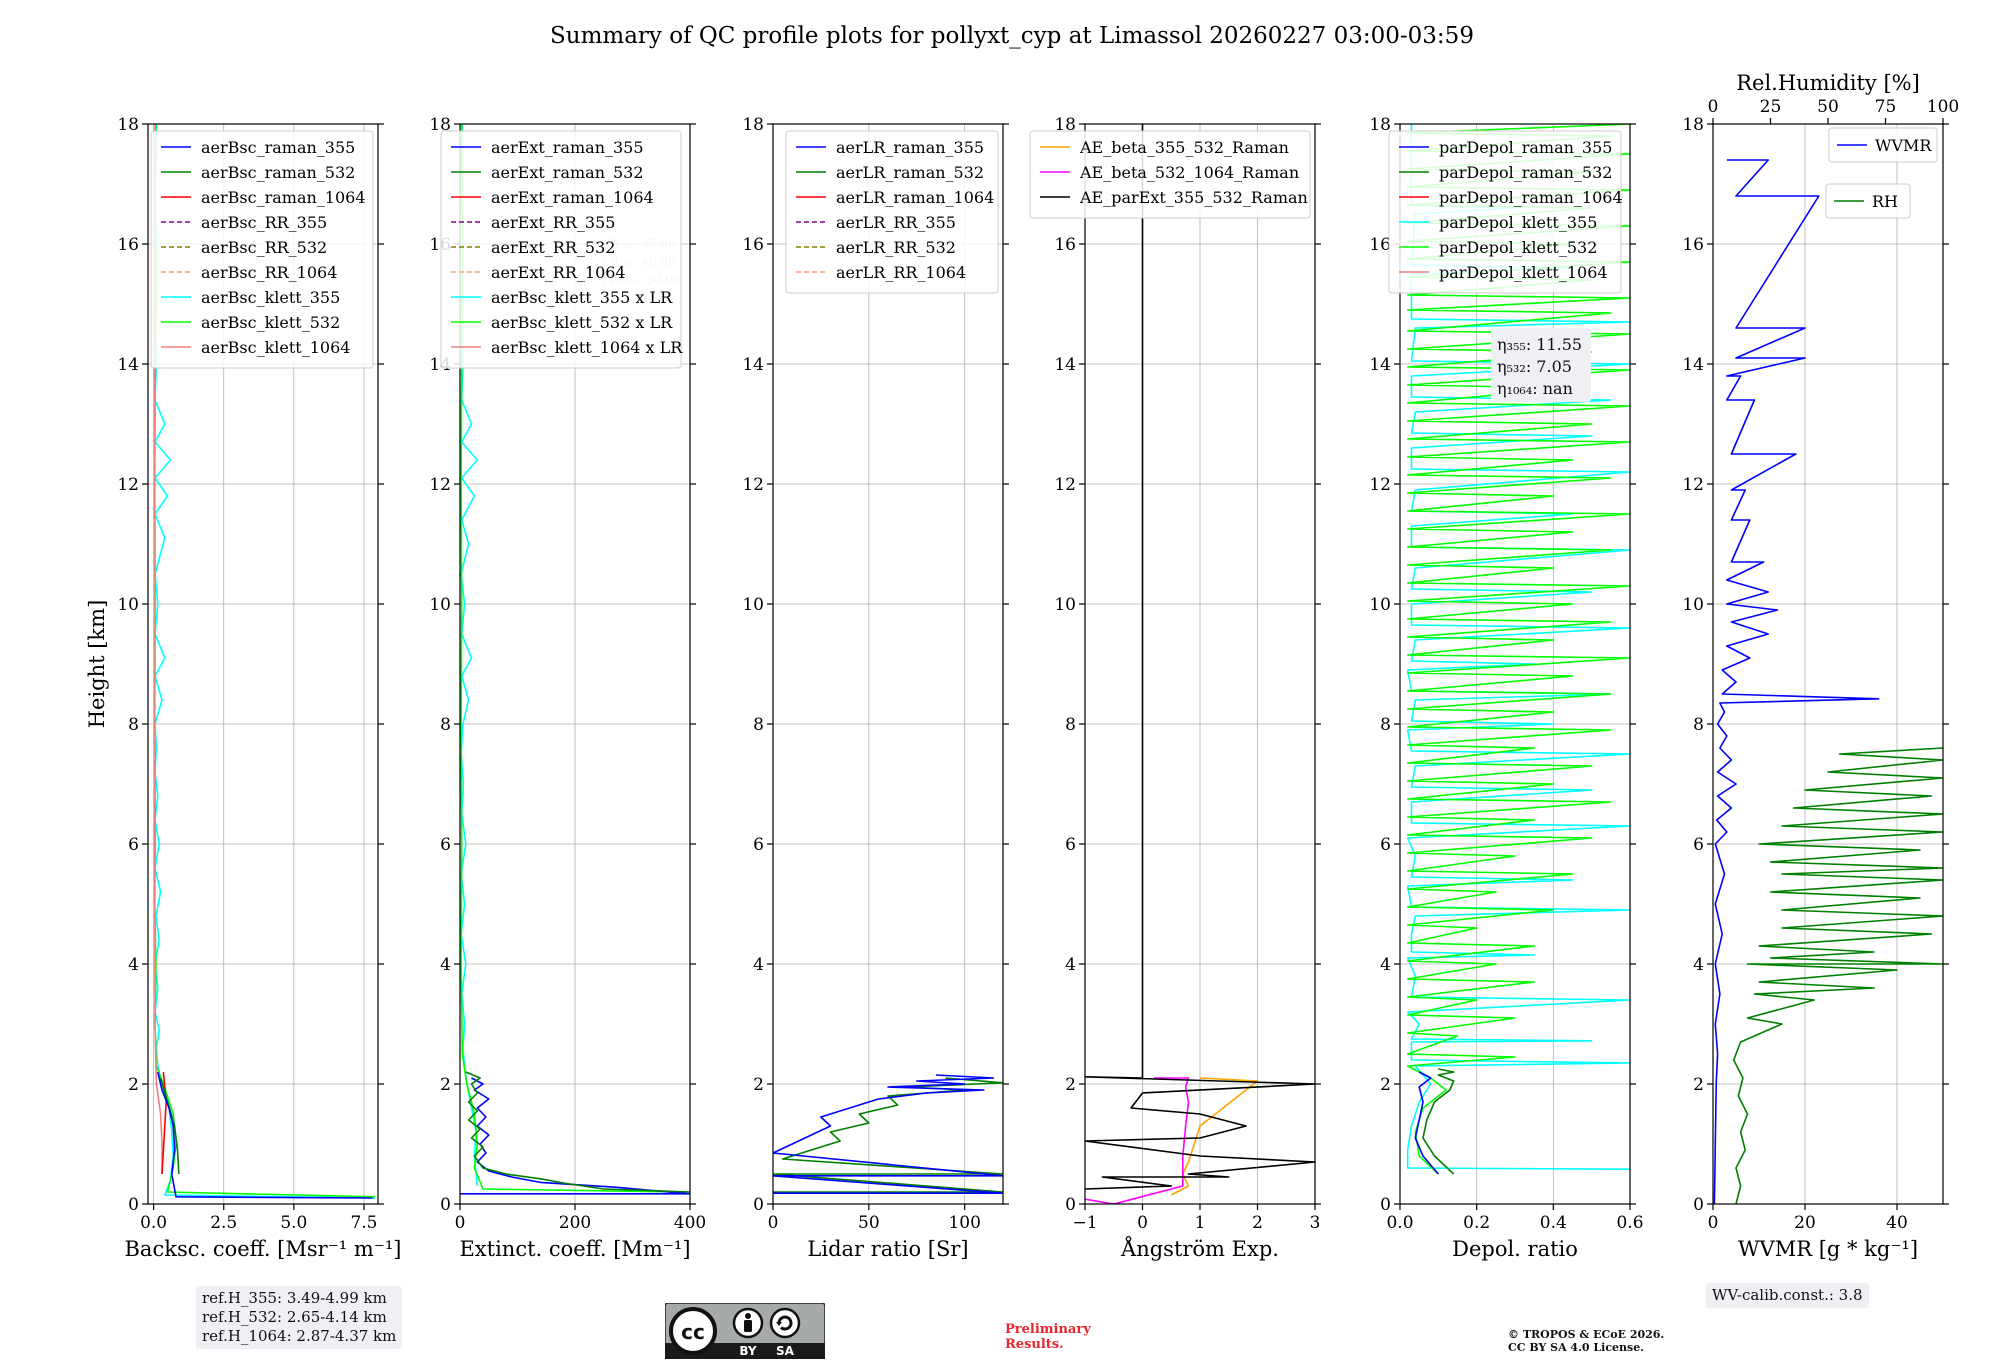 The height and width of the screenshot is (1360, 2000). Describe the element at coordinates (1828, 83) in the screenshot. I see `top-xaxis-label: Rel.Humidity [%]` at that location.